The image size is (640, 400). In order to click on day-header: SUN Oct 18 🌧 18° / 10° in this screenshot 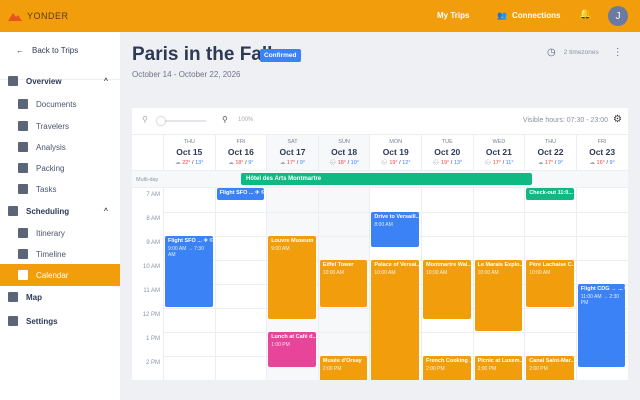, I will do `click(343, 152)`.